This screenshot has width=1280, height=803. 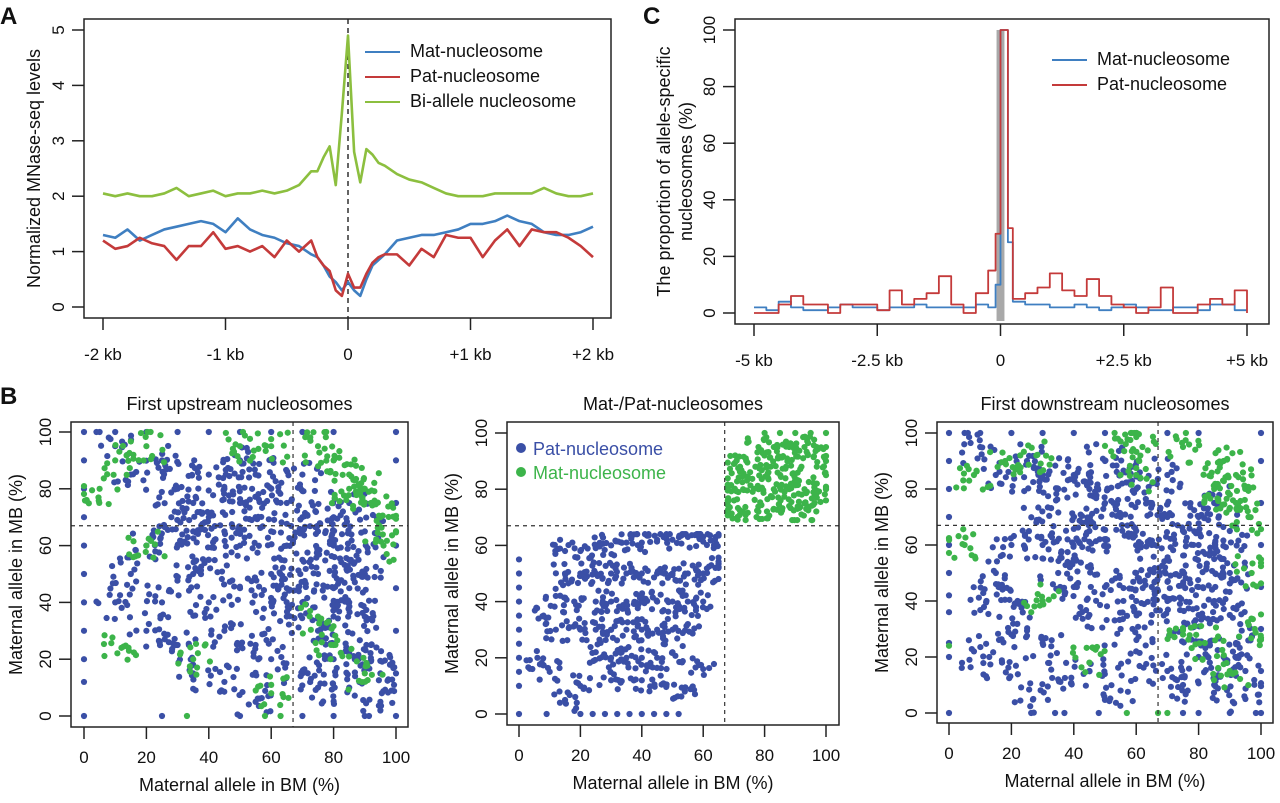 I want to click on x-tick-label: 60, so click(x=1136, y=753).